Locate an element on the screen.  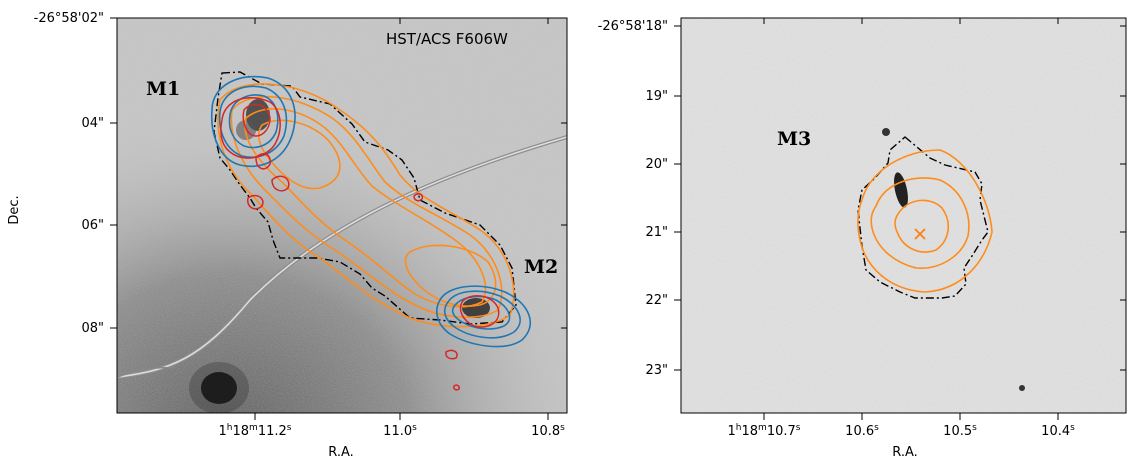
dec-tick-label: 21" is located at coordinates (656, 232).